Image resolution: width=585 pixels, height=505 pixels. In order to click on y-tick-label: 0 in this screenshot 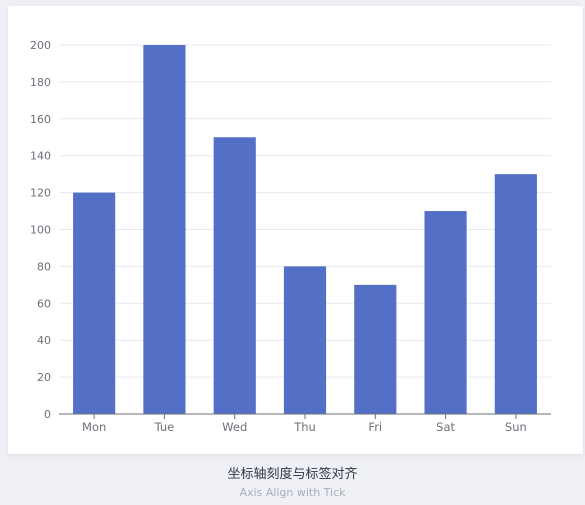, I will do `click(47, 414)`.